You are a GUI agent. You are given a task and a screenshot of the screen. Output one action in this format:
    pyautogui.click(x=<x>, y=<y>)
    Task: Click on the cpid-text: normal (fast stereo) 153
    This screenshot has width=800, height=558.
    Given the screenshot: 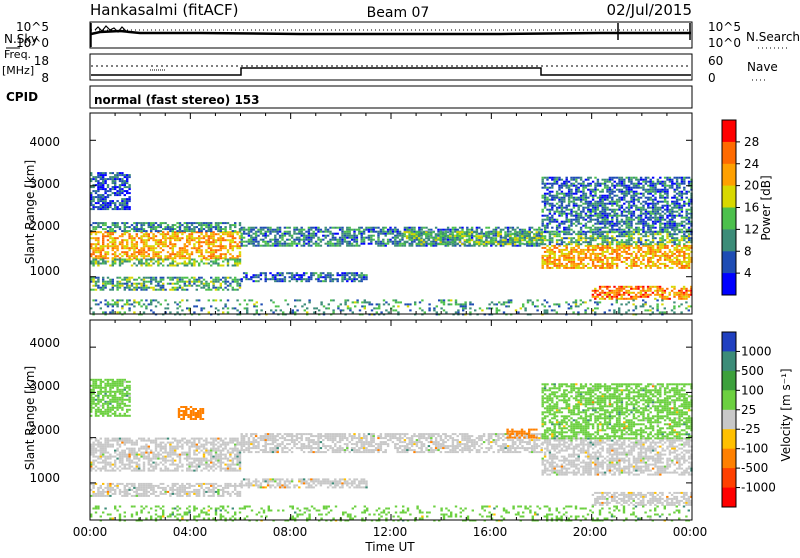 What is the action you would take?
    pyautogui.click(x=177, y=100)
    